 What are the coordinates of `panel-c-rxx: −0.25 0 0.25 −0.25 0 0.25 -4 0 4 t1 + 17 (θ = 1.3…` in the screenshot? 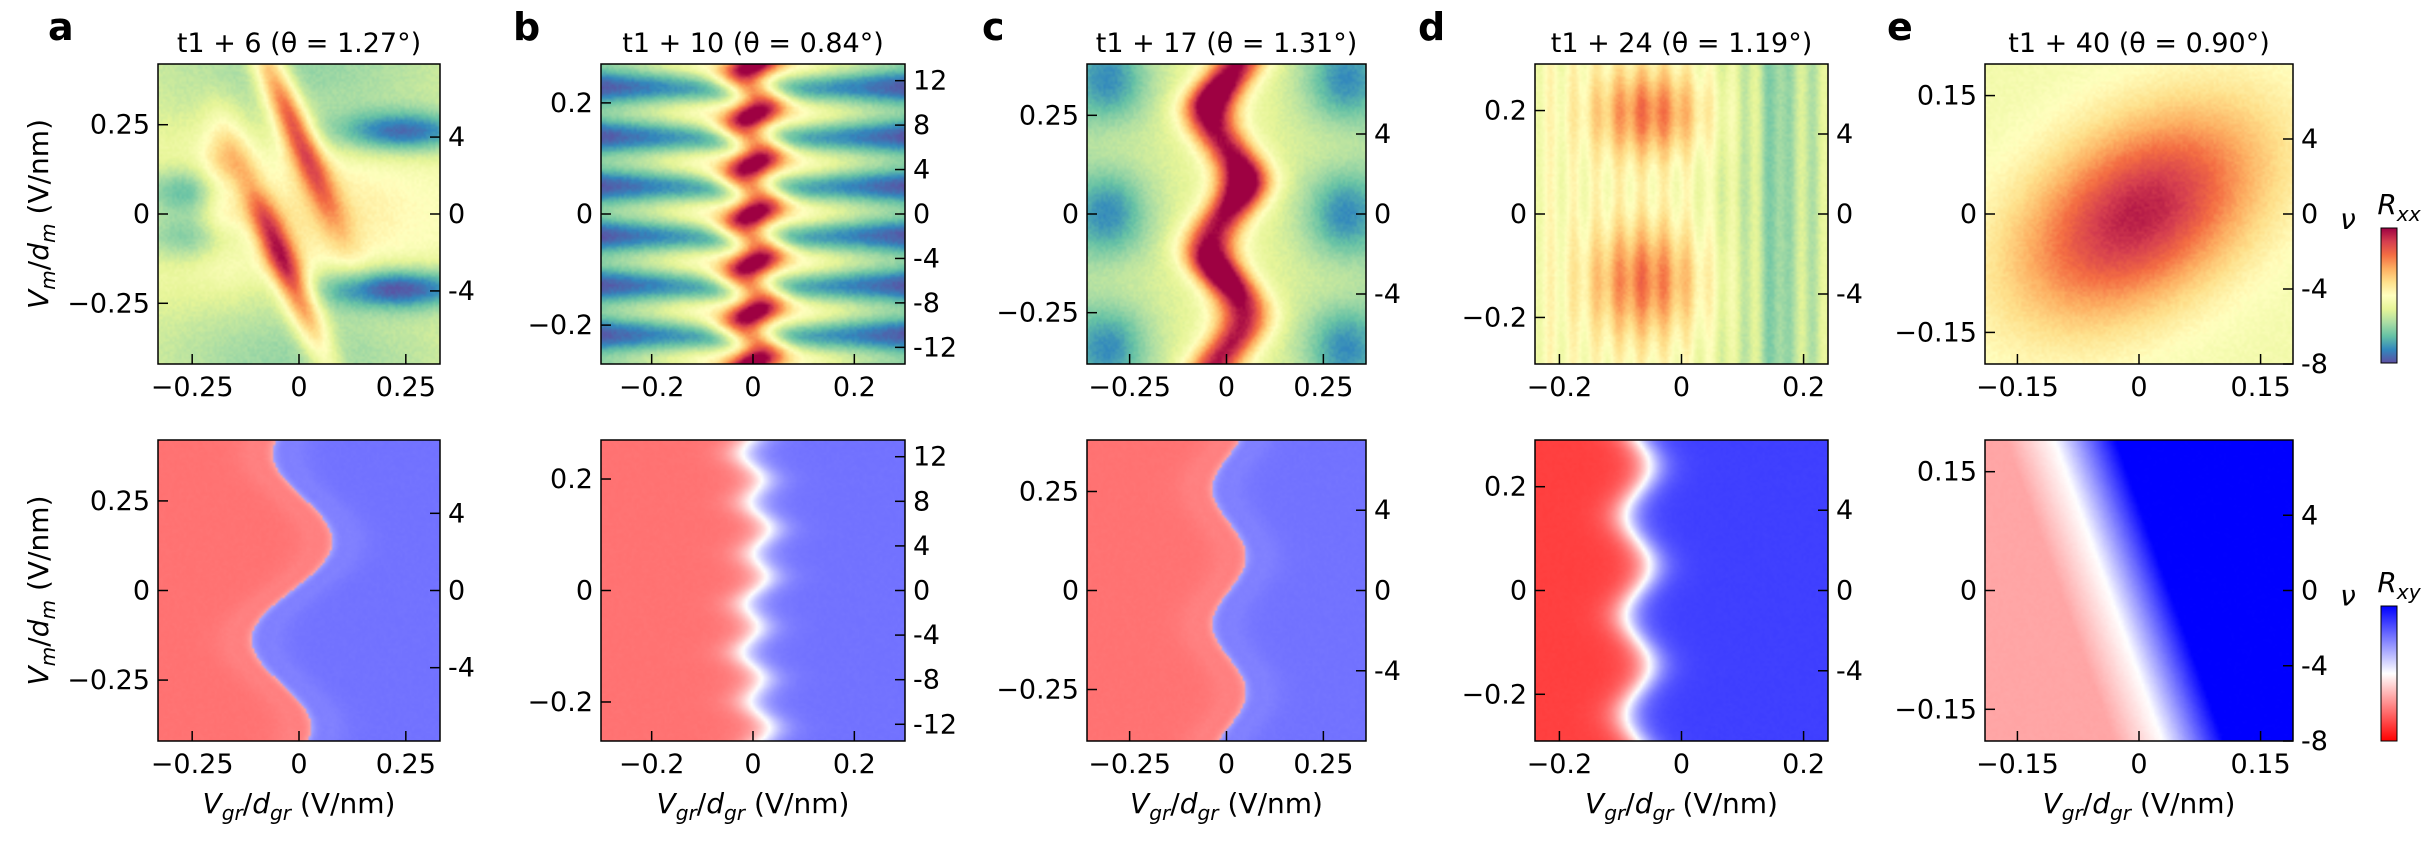 It's located at (1198, 215).